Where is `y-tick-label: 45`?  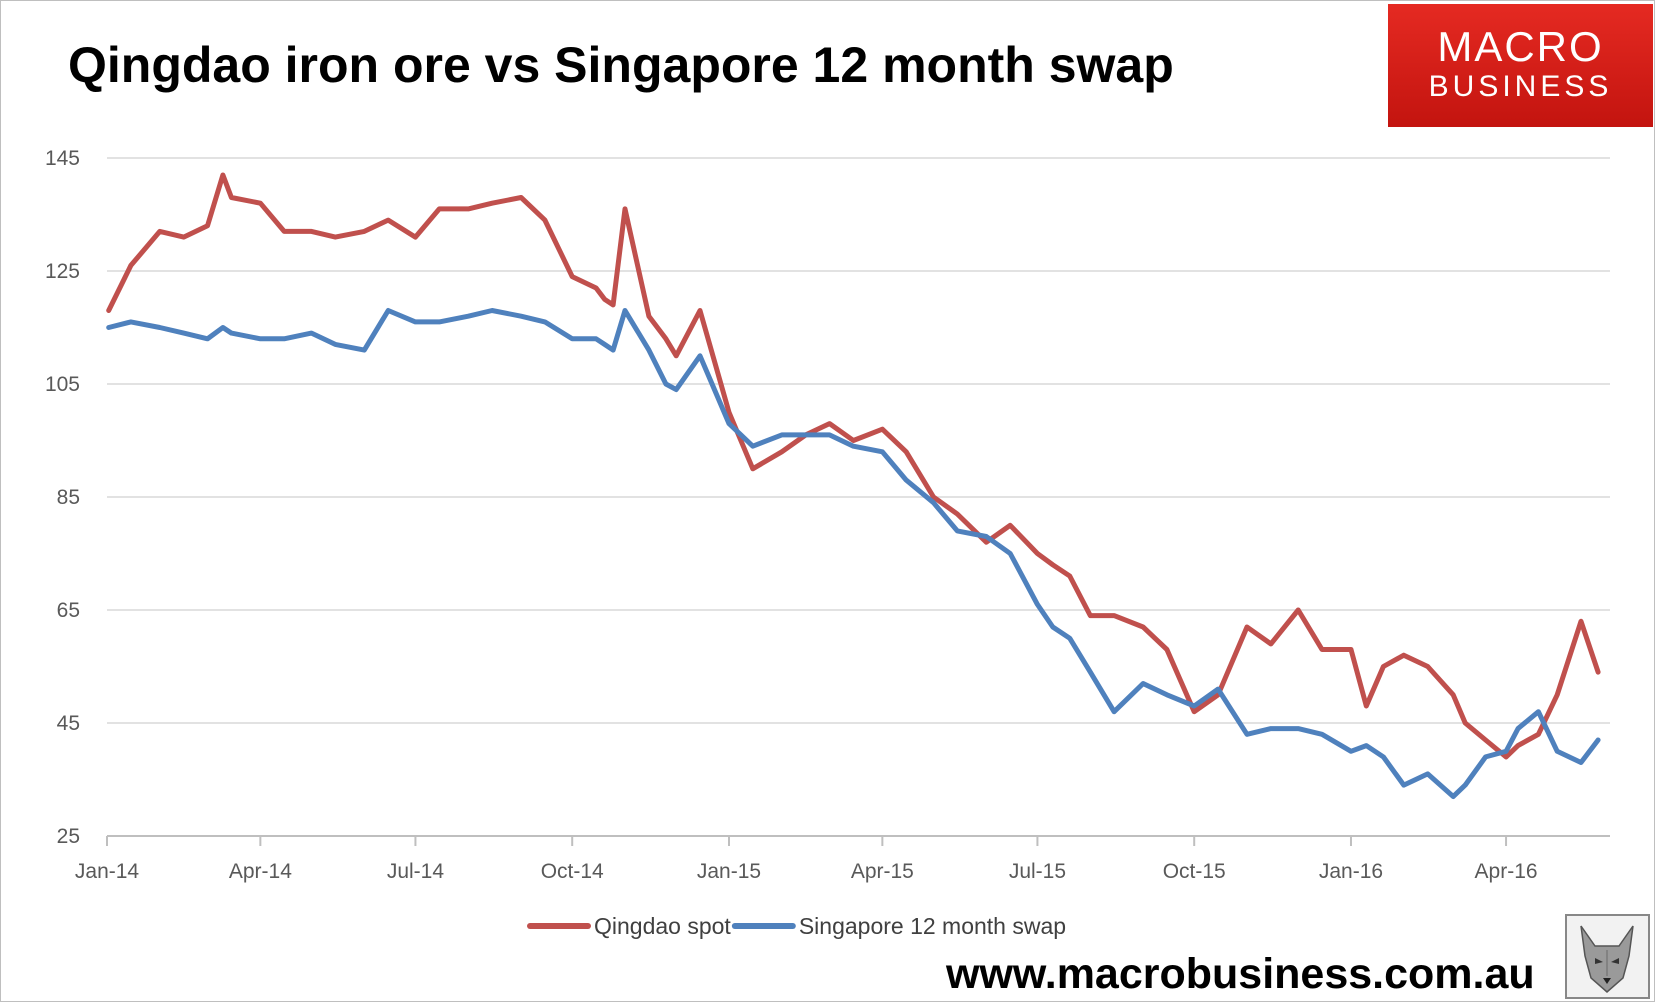
y-tick-label: 45 is located at coordinates (68, 723).